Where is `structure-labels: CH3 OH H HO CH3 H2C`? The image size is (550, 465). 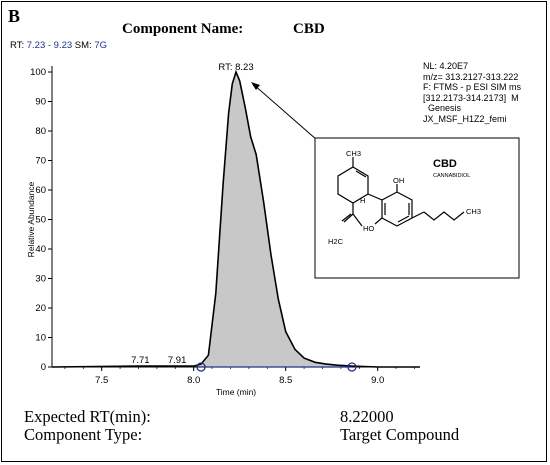
structure-labels: CH3 OH H HO CH3 H2C is located at coordinates (404, 197).